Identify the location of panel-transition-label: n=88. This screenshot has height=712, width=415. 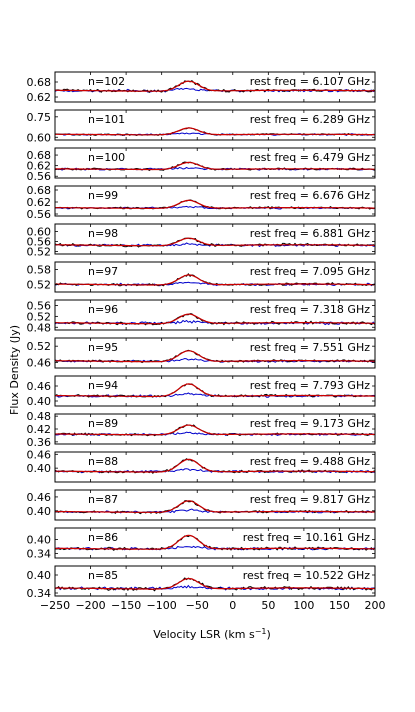
(103, 461).